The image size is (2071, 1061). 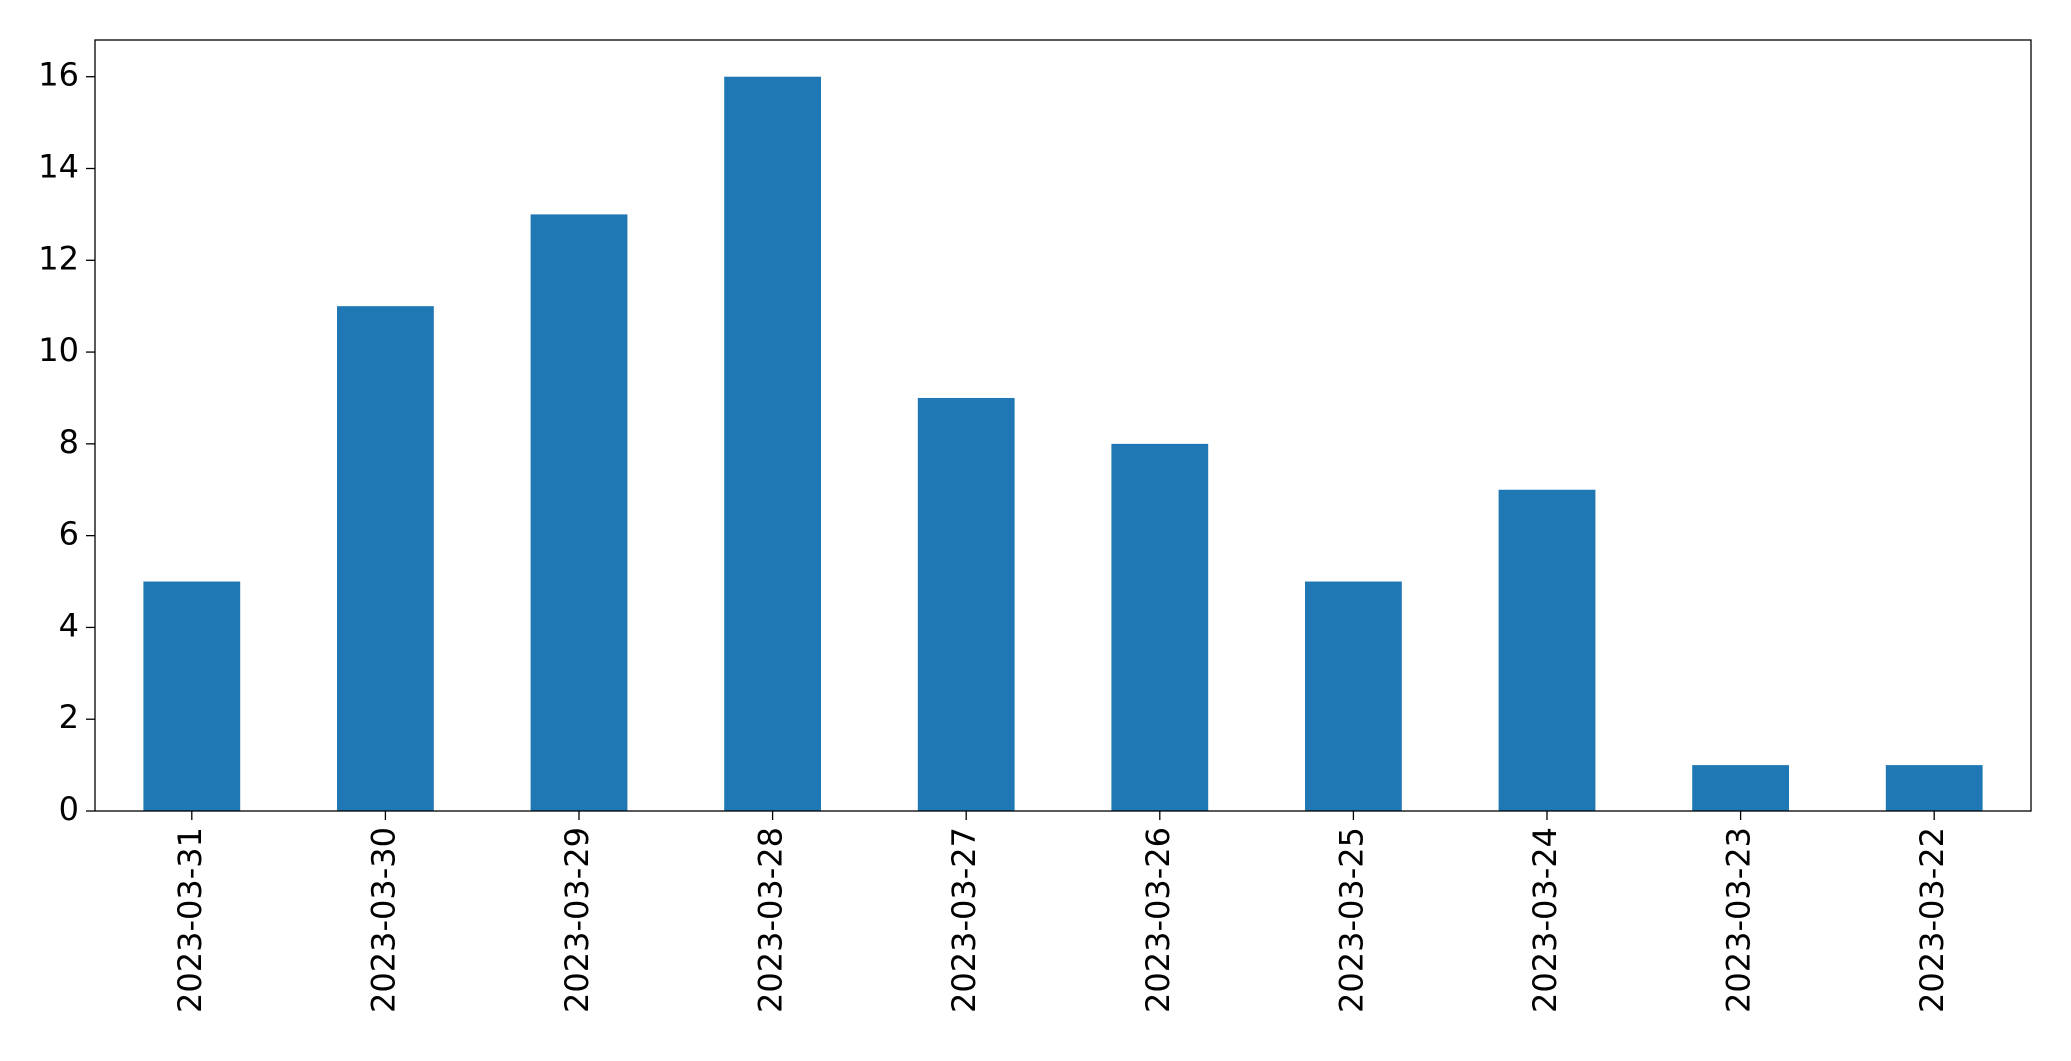 What do you see at coordinates (1739, 920) in the screenshot?
I see `x-tick-label: 2023-03-23` at bounding box center [1739, 920].